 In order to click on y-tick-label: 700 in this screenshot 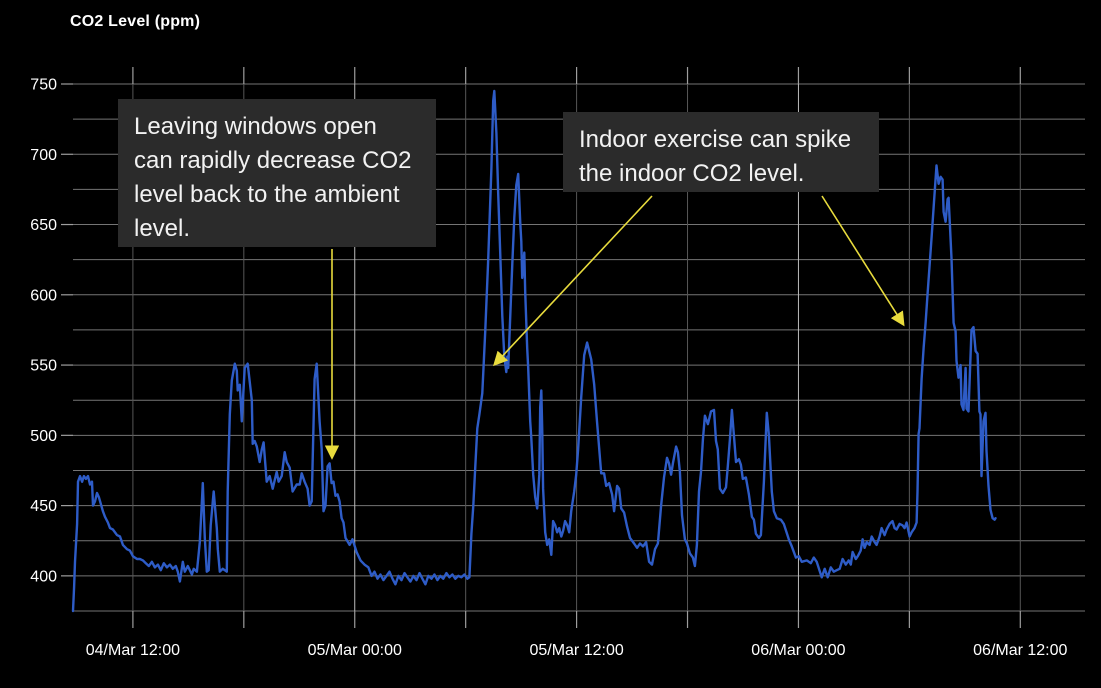, I will do `click(43, 155)`.